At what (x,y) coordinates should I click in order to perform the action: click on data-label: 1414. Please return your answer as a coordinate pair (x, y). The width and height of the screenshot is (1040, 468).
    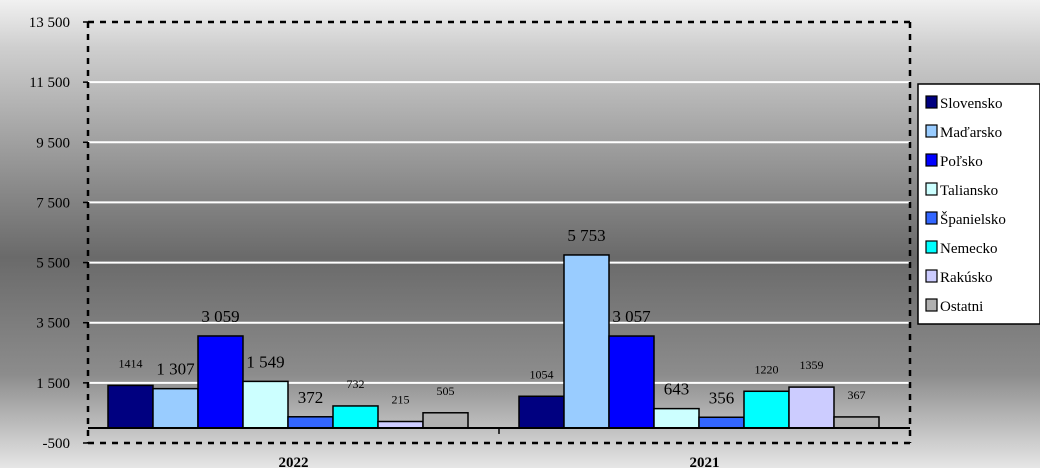
    Looking at the image, I should click on (131, 363).